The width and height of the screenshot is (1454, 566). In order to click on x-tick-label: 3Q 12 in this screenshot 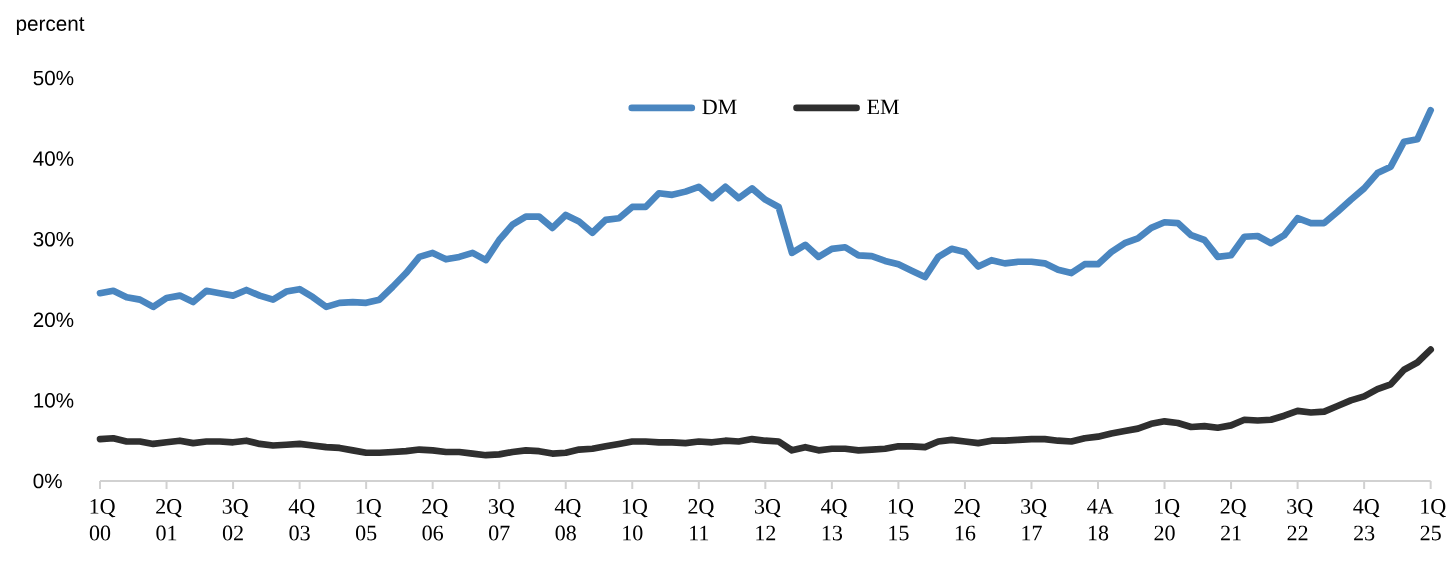, I will do `click(768, 520)`.